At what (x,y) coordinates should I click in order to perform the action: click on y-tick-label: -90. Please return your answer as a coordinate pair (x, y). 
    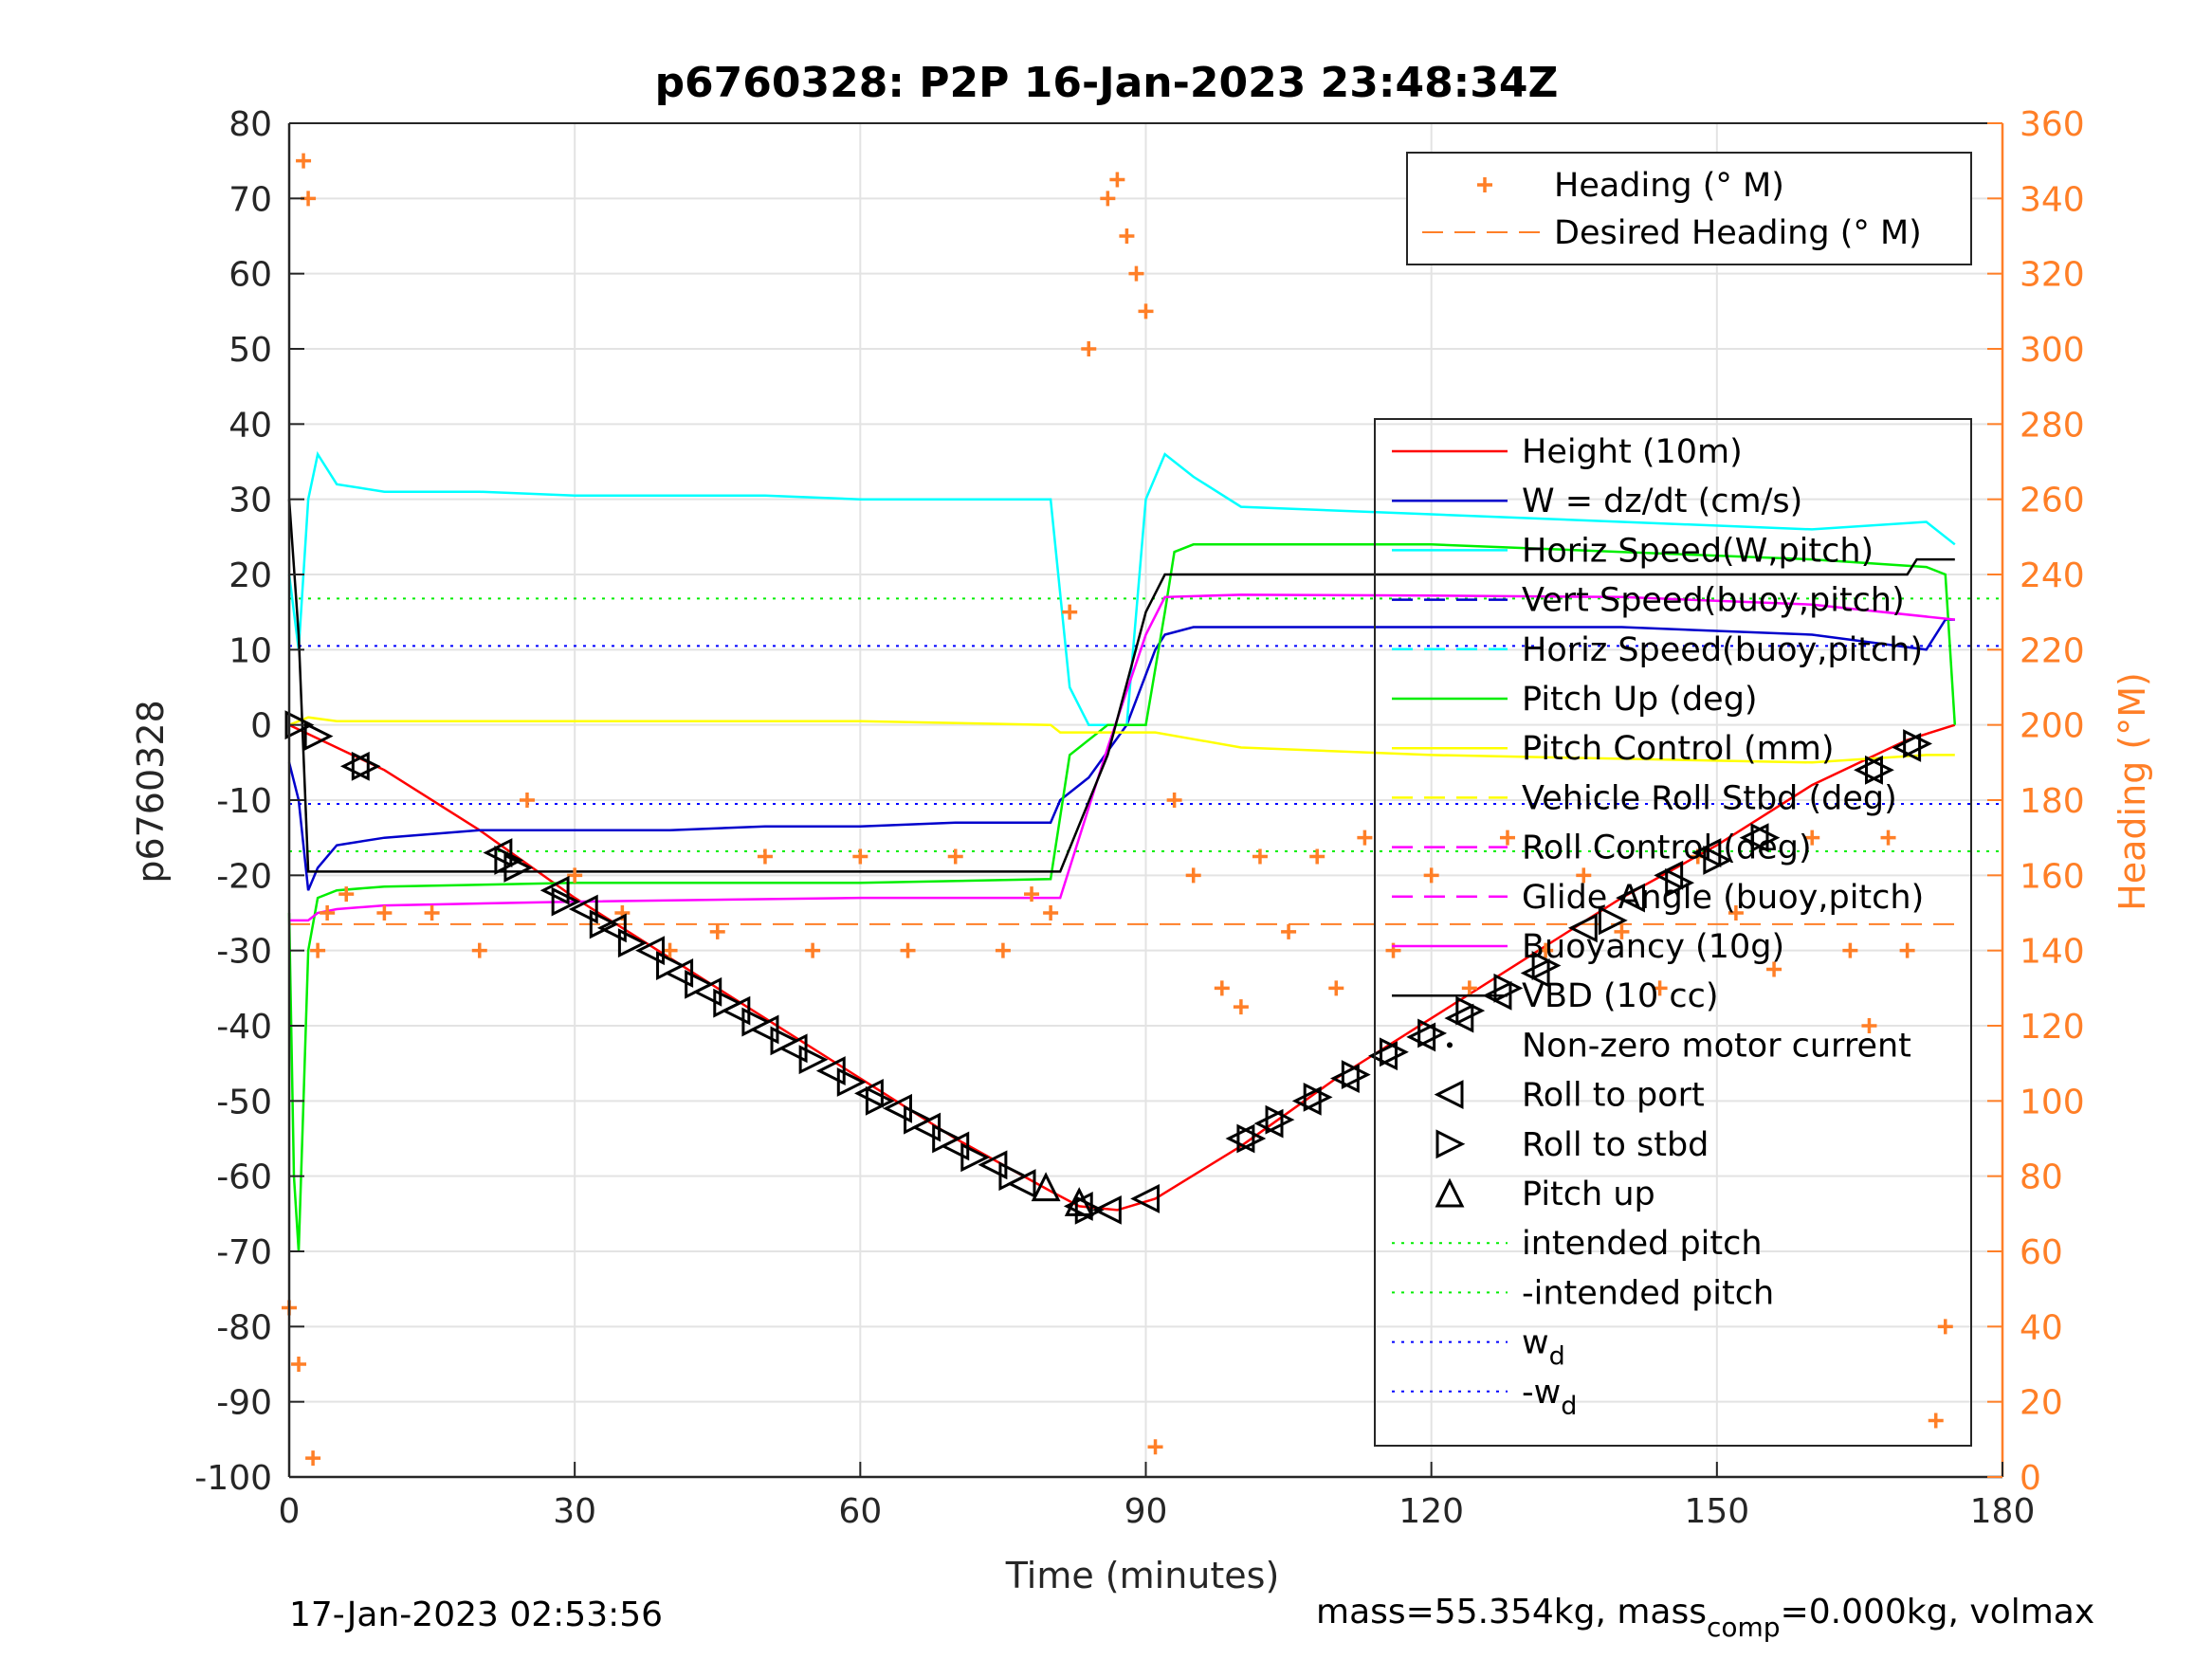
    Looking at the image, I should click on (244, 1403).